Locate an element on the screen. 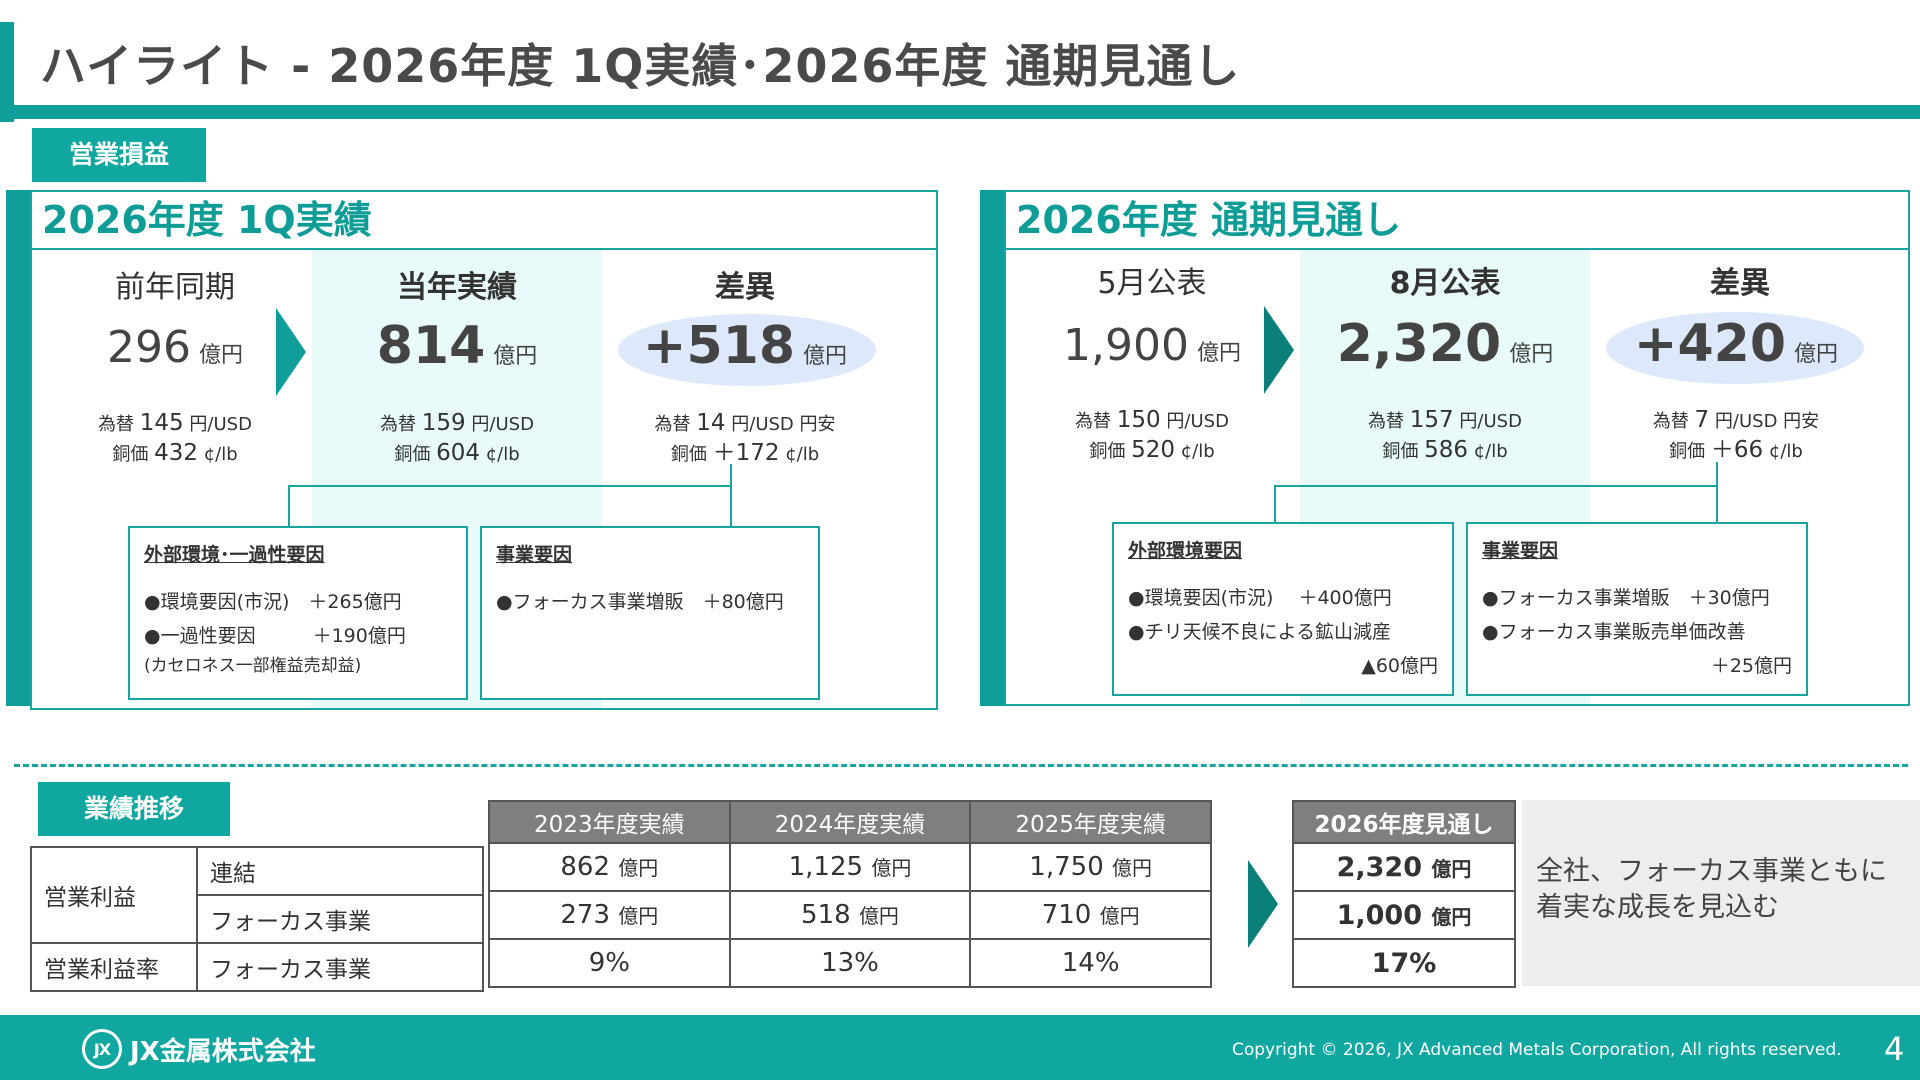 The height and width of the screenshot is (1080, 1920). q1-business-box: 事業要因 ●フォーカス事業増販 ＋80億円 is located at coordinates (650, 613).